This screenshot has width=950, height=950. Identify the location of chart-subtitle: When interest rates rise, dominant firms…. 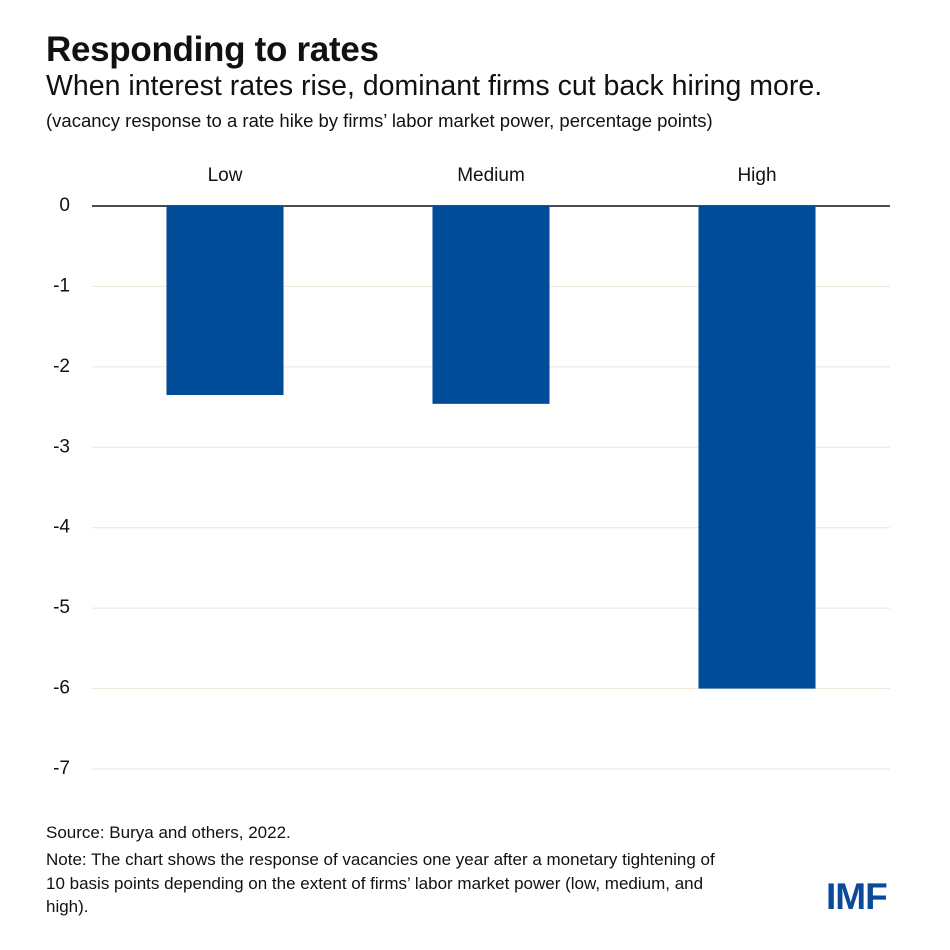
(434, 86).